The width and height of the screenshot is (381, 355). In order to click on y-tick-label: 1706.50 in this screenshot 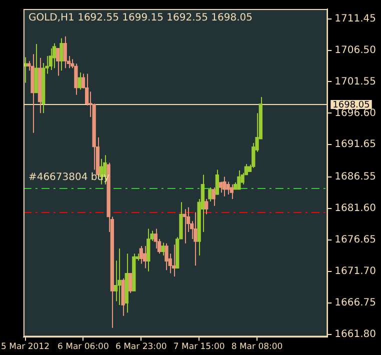, I will do `click(355, 50)`.